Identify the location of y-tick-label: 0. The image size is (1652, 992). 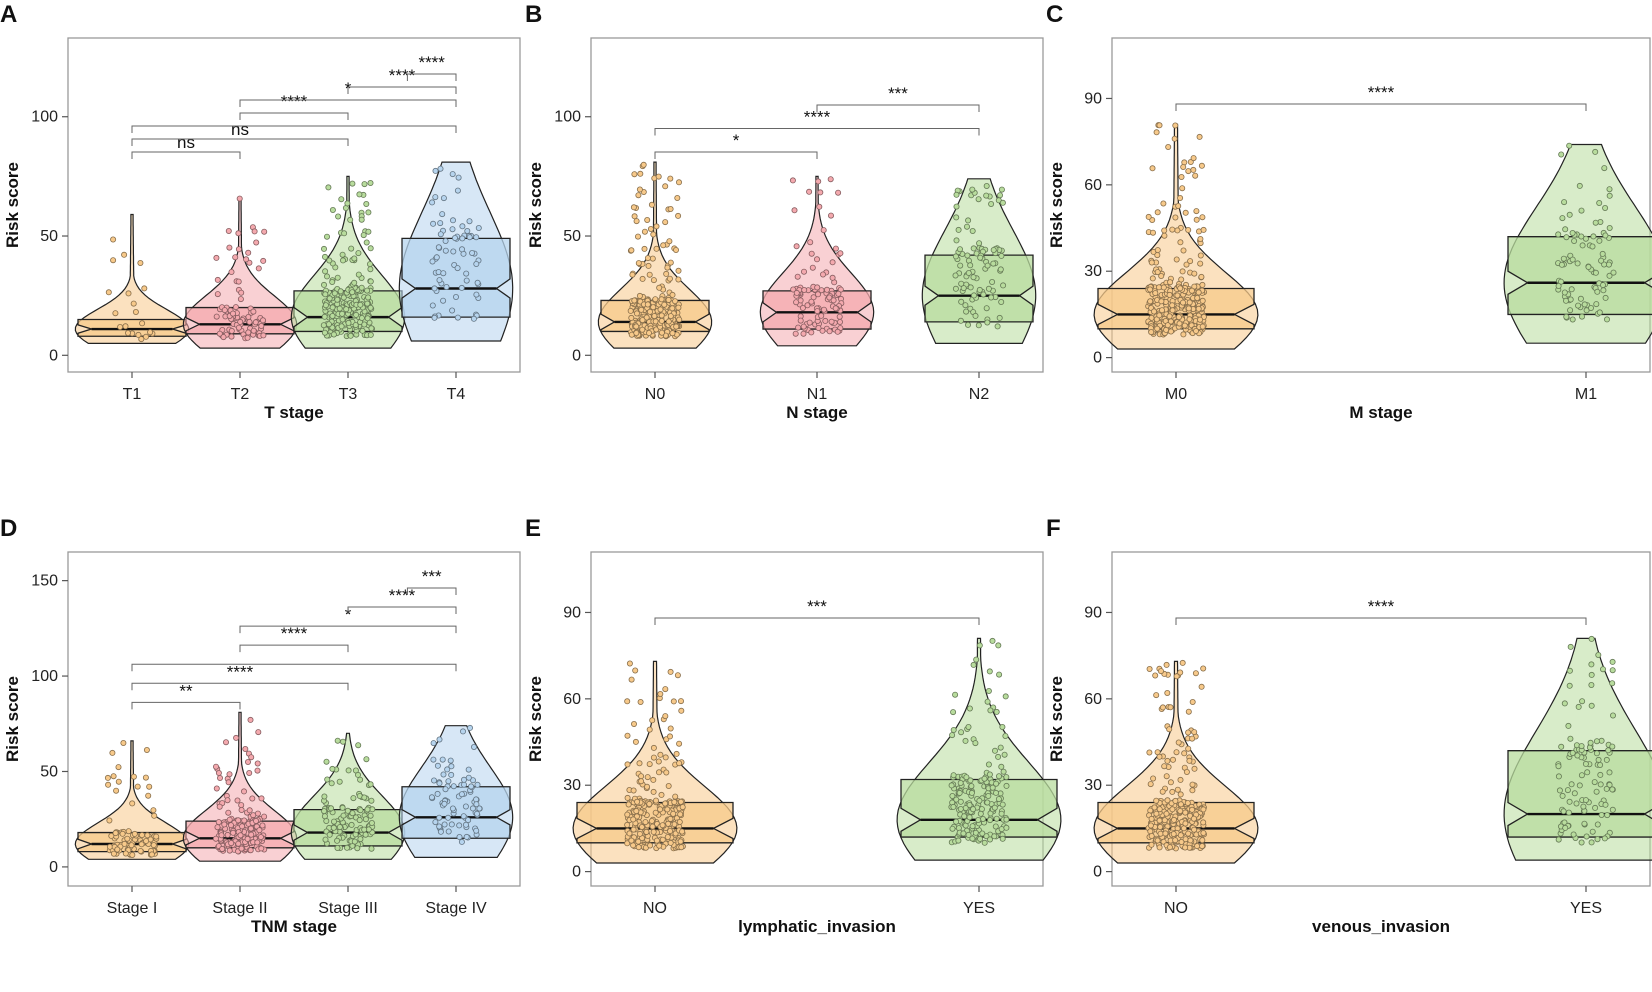
(53, 355).